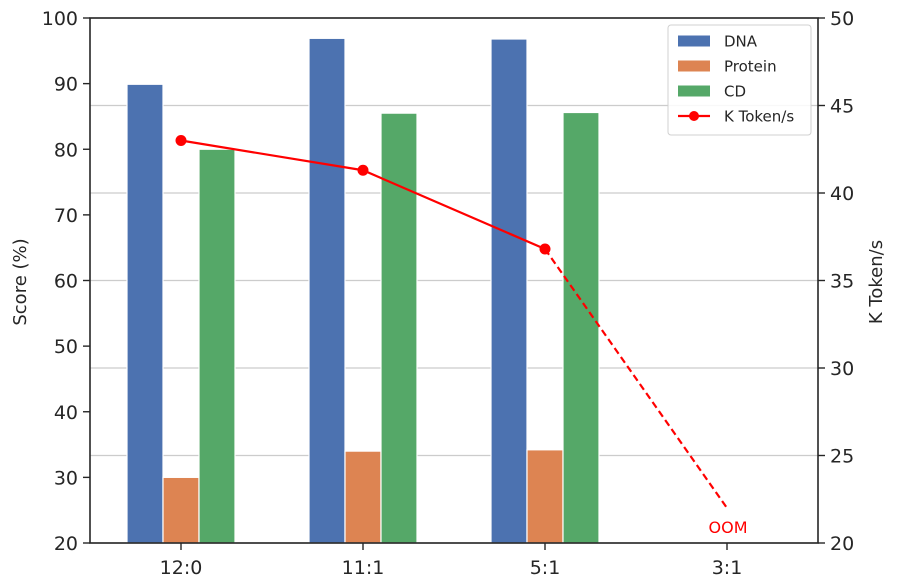 Image resolution: width=897 pixels, height=588 pixels. I want to click on legend-label: DNA, so click(741, 42).